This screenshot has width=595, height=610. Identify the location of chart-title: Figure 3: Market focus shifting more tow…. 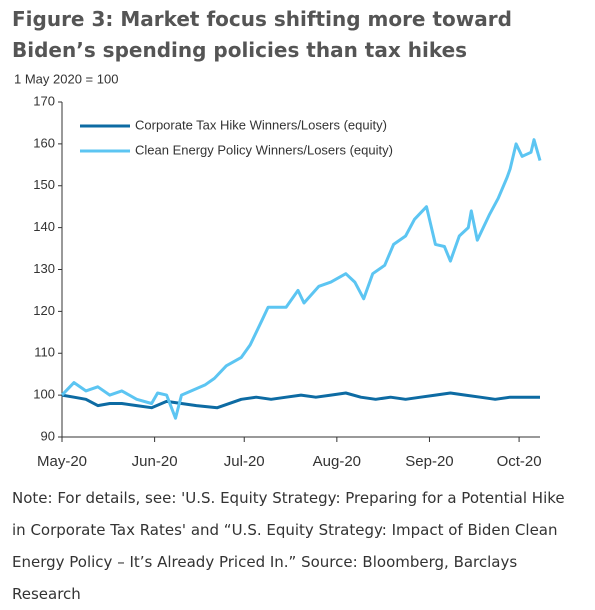
(262, 34).